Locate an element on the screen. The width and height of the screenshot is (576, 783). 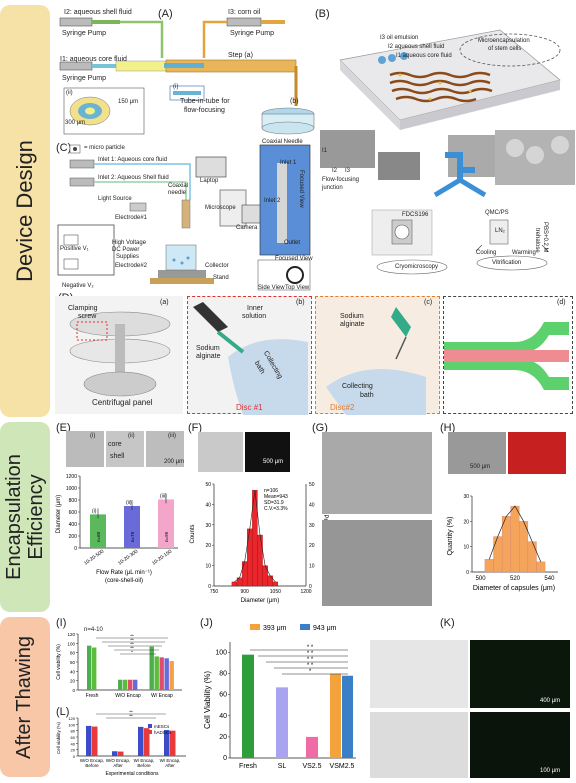
panel-label-a: (A) is located at coordinates (165, 14).